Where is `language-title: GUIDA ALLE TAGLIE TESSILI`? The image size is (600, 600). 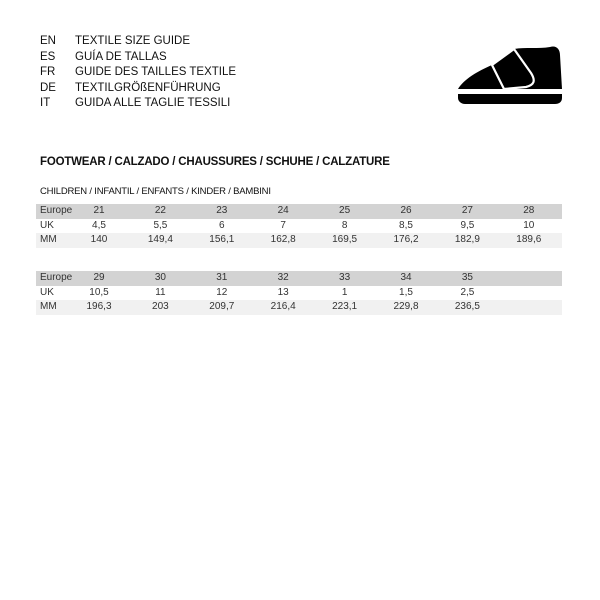 language-title: GUIDA ALLE TAGLIE TESSILI is located at coordinates (153, 103).